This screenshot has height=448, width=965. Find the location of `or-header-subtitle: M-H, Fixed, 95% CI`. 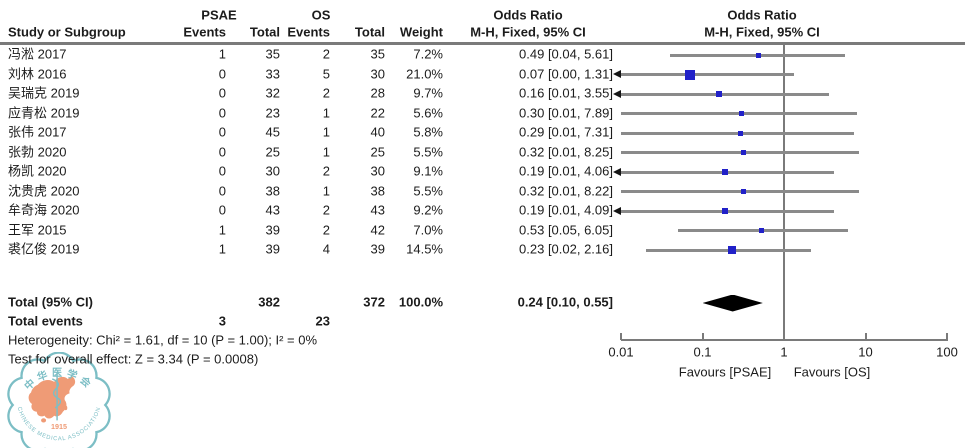

or-header-subtitle: M-H, Fixed, 95% CI is located at coordinates (528, 32).